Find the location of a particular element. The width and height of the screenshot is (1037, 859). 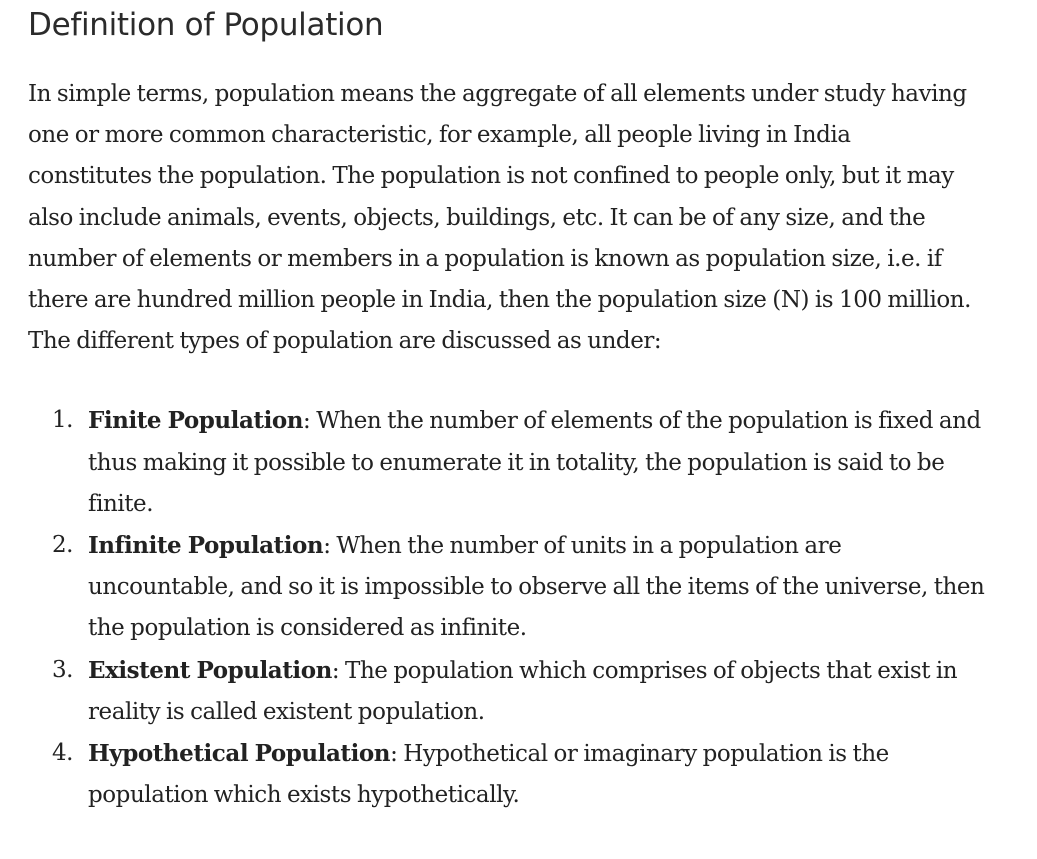

list-term: Infinite Population is located at coordinates (206, 546).